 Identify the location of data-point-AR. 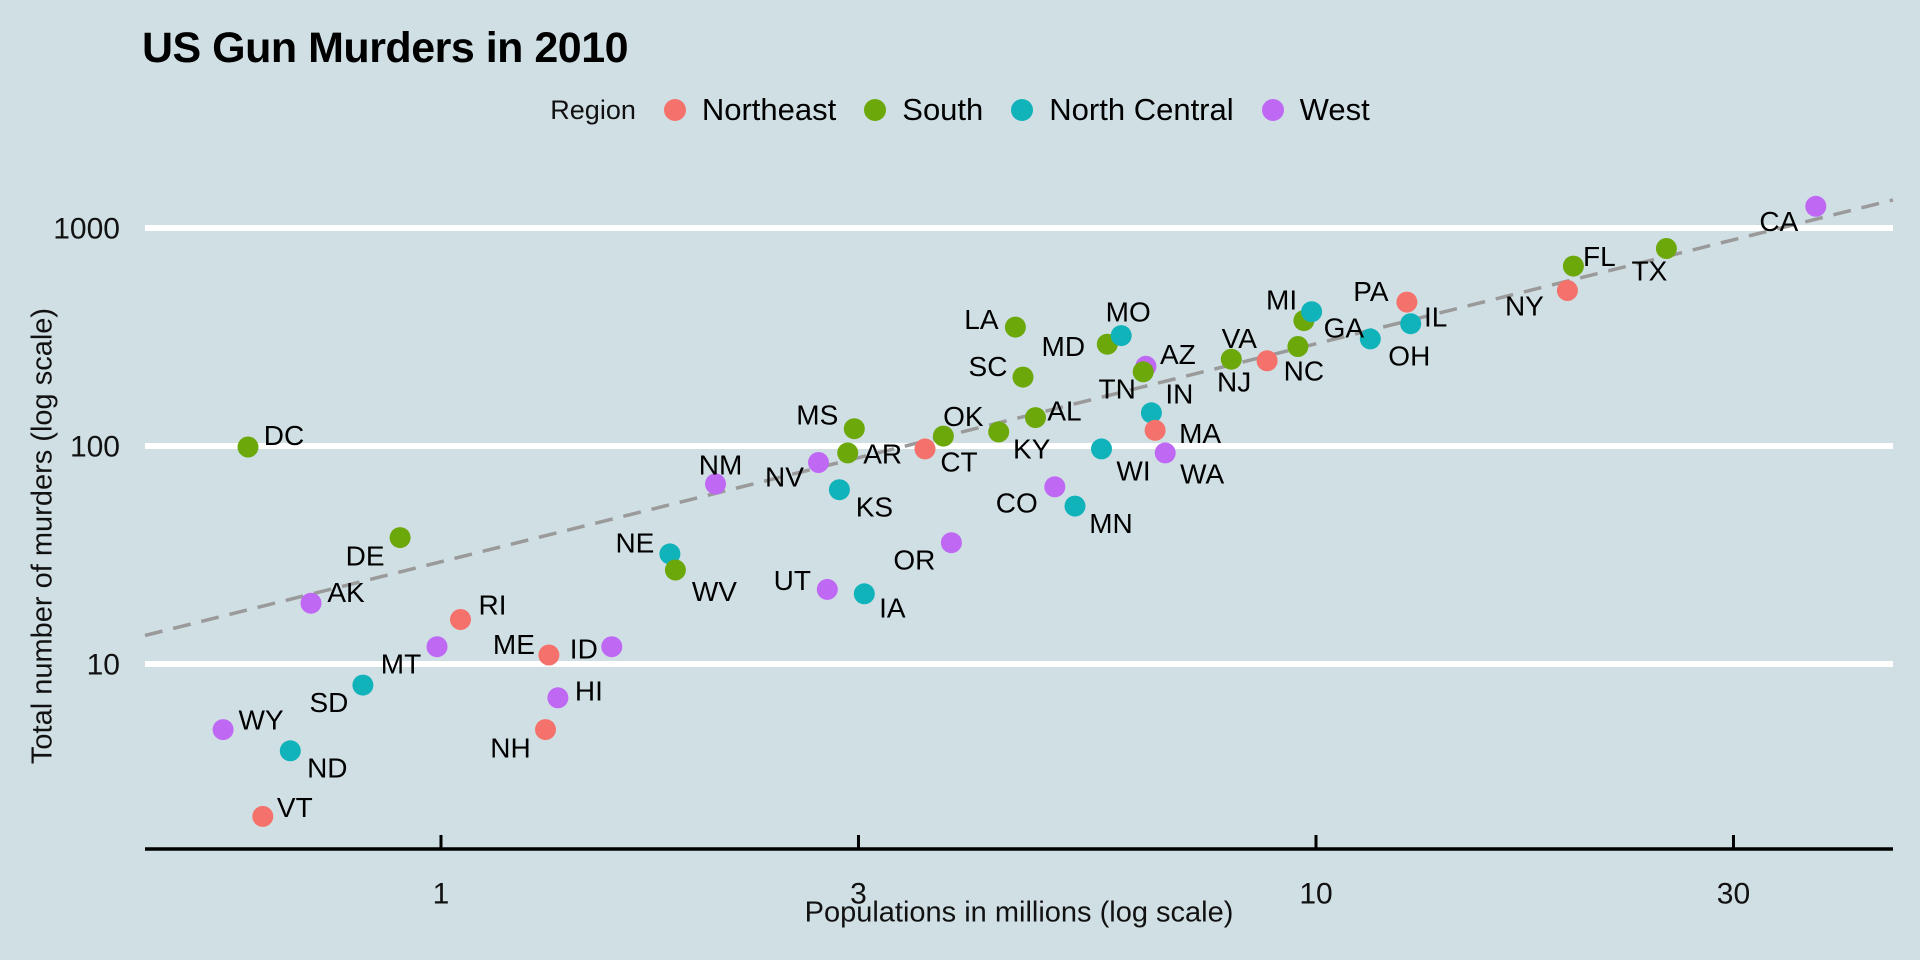
(848, 453).